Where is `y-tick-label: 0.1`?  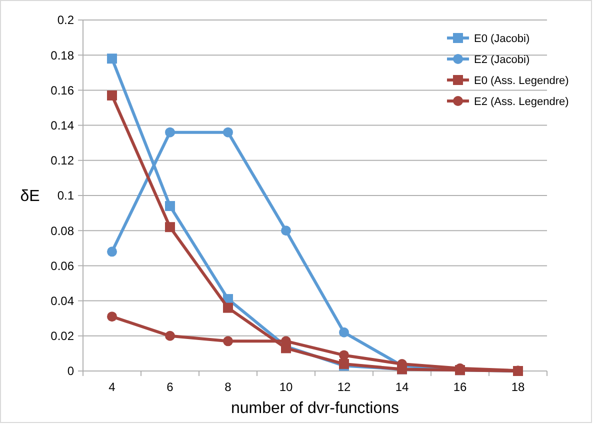
y-tick-label: 0.1 is located at coordinates (65, 195).